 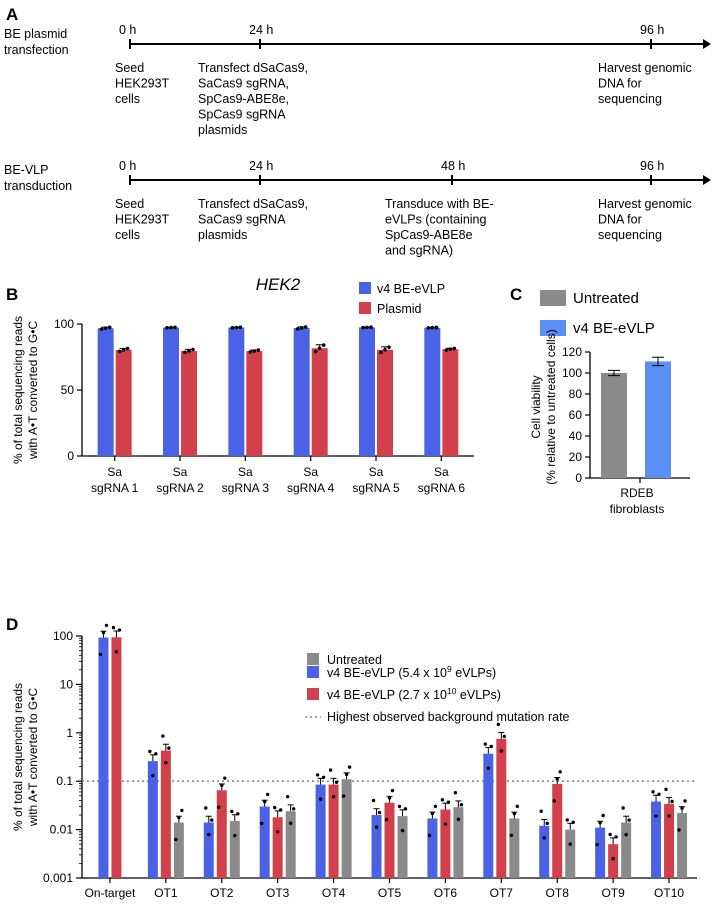 What do you see at coordinates (453, 166) in the screenshot?
I see `timeline-time-label: 48 h` at bounding box center [453, 166].